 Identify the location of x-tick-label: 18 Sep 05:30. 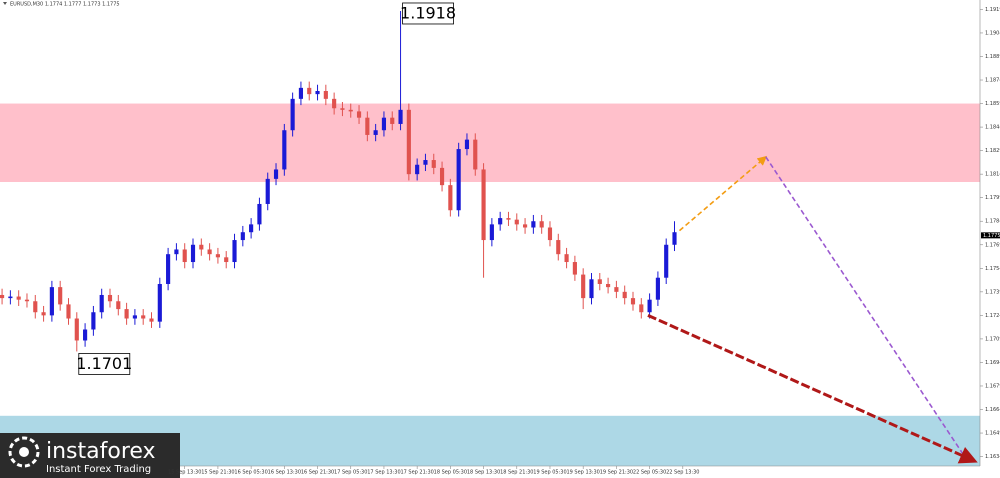
(450, 473).